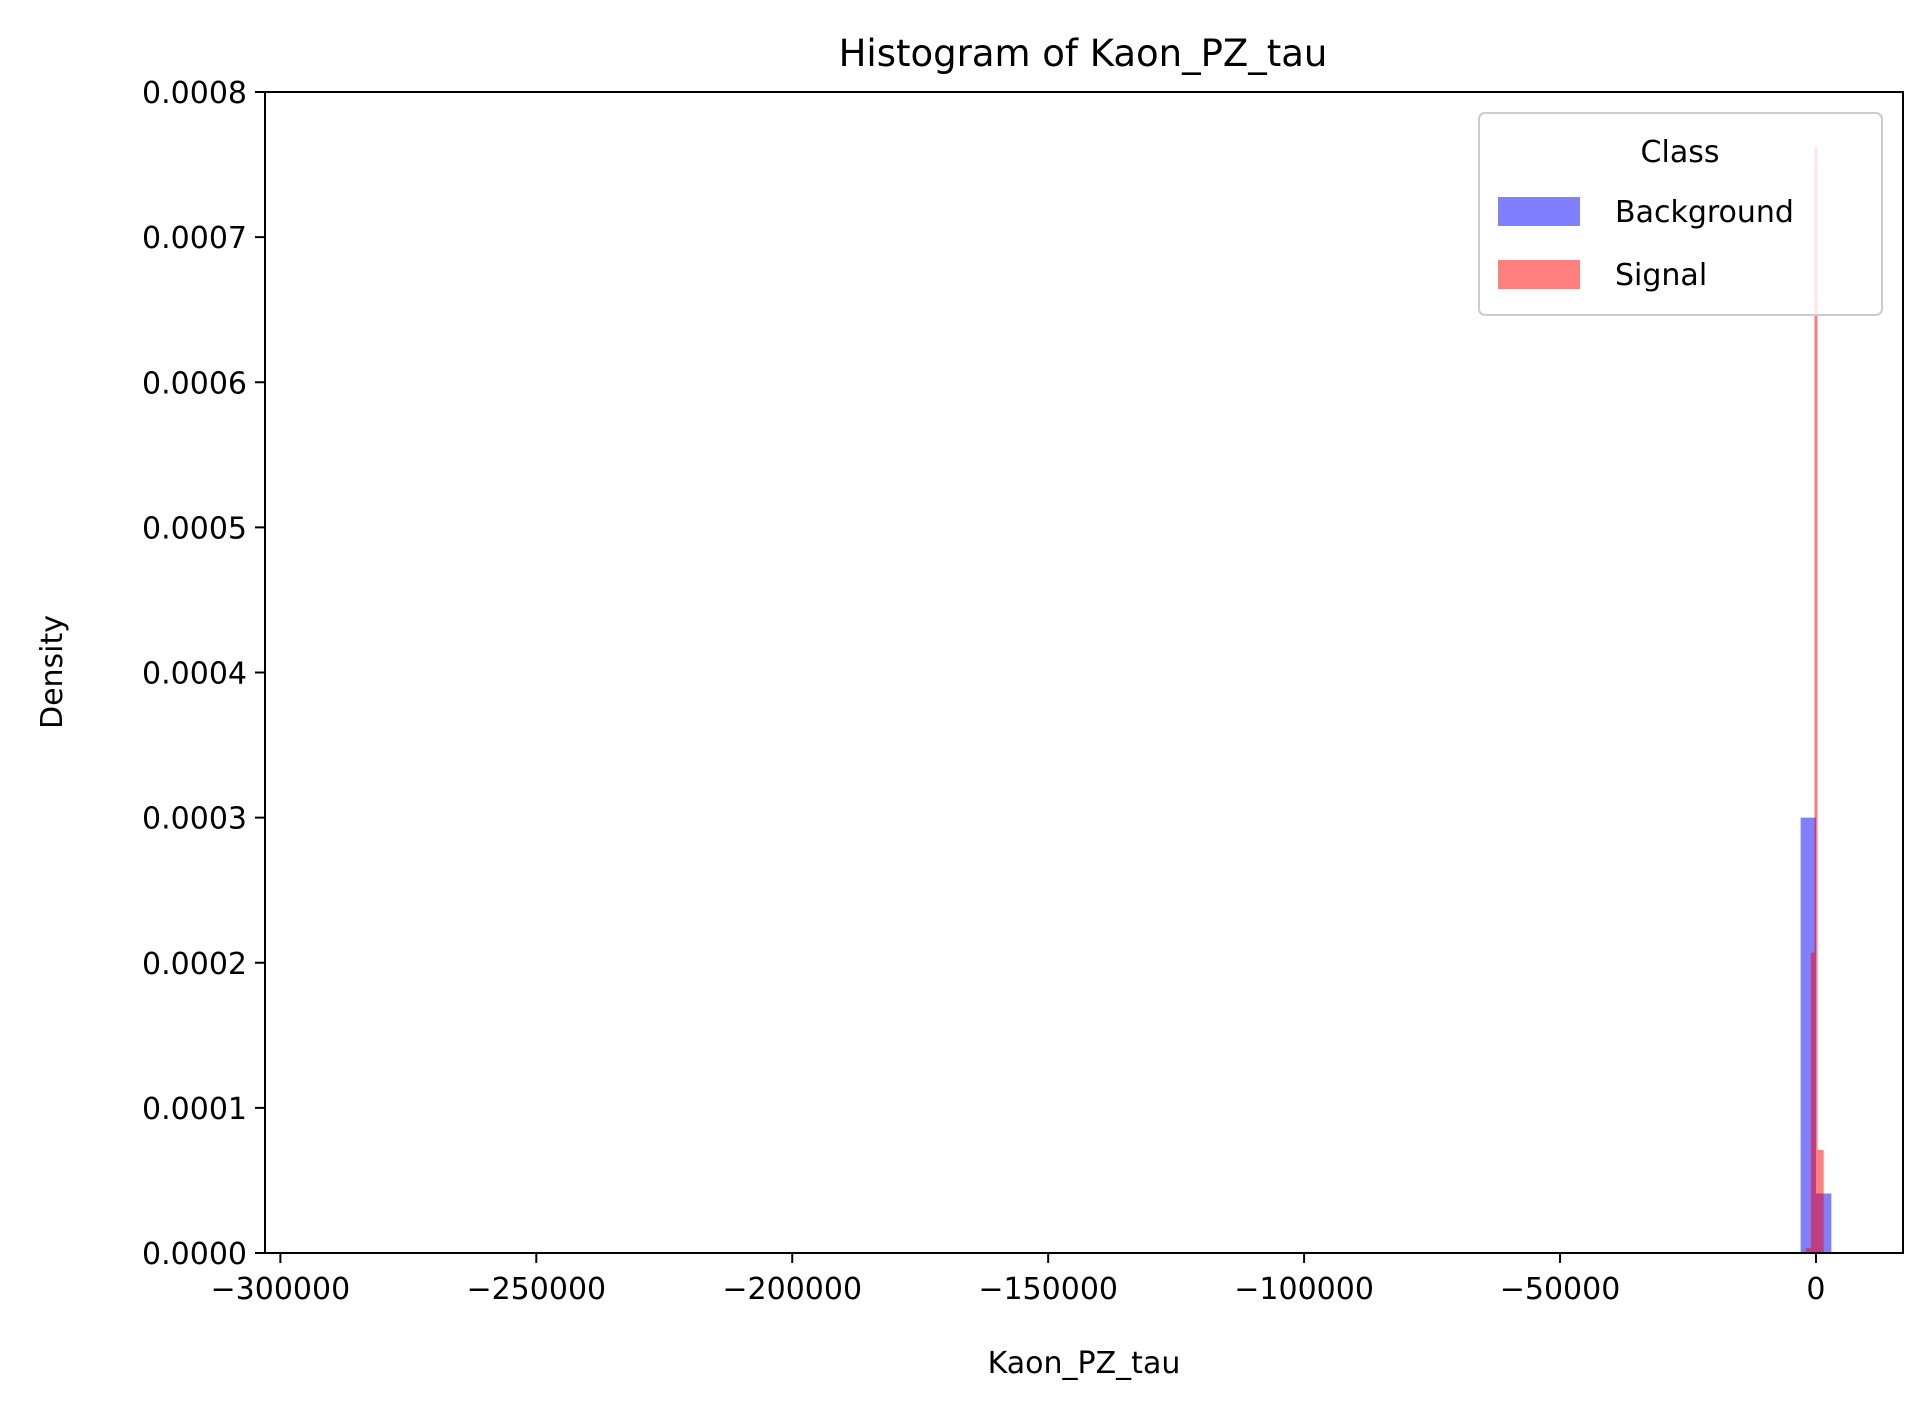  I want to click on x-tick-label: −150000, so click(1048, 1289).